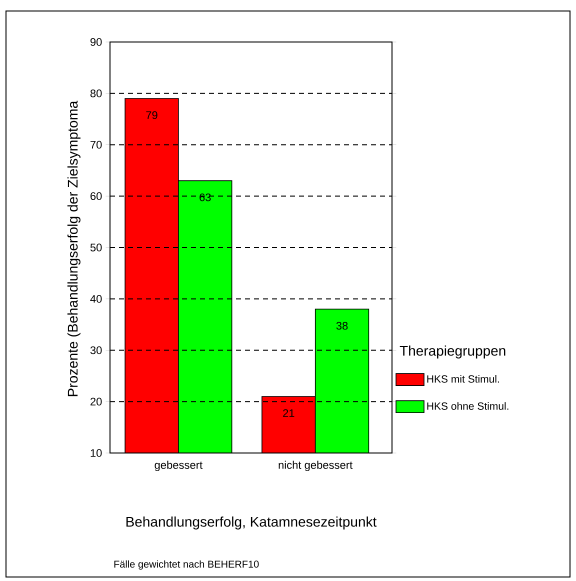 The image size is (576, 581). Describe the element at coordinates (96, 350) in the screenshot. I see `y-tick-label: 30` at that location.